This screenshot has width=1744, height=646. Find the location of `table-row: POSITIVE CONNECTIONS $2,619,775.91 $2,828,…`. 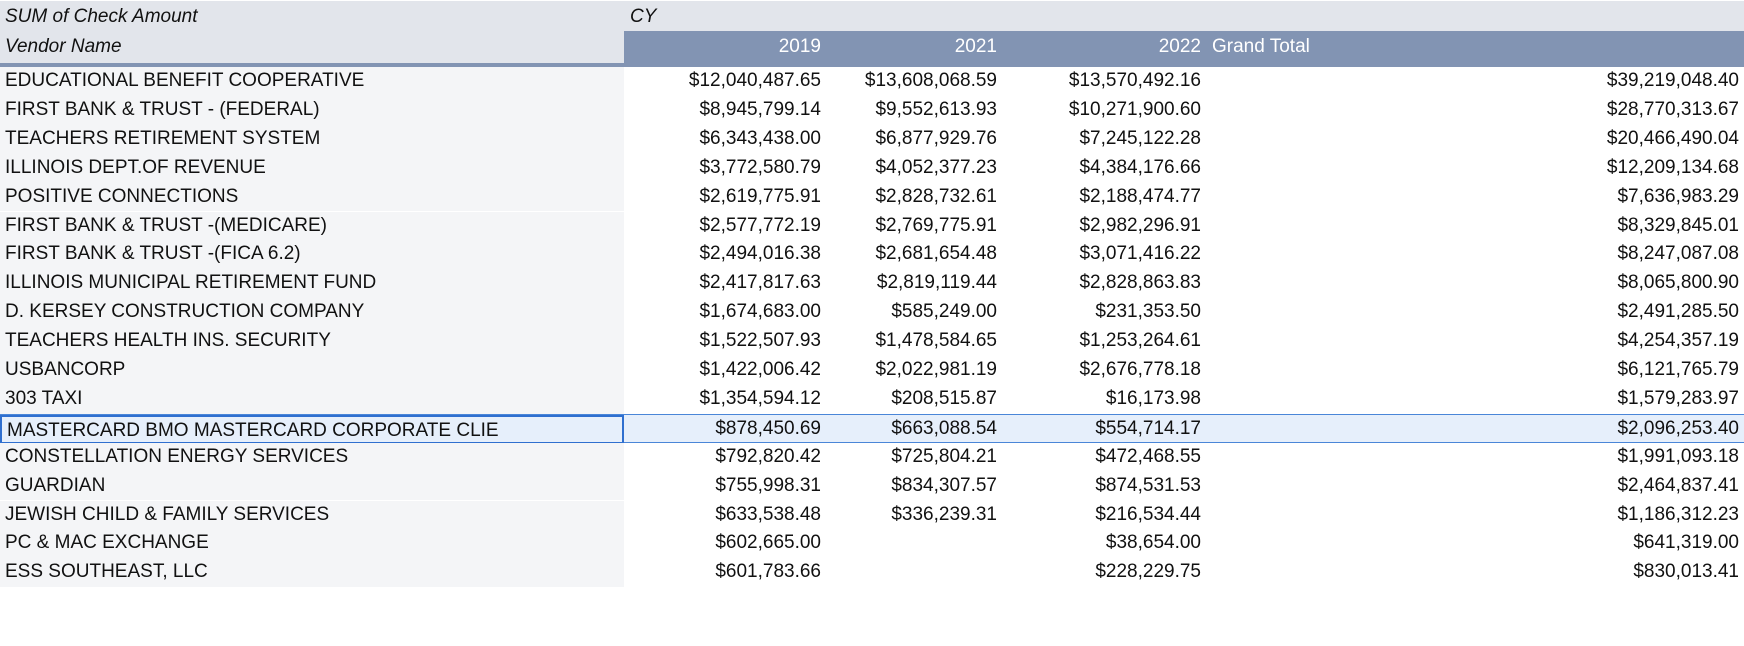

table-row: POSITIVE CONNECTIONS $2,619,775.91 $2,828,… is located at coordinates (872, 197).